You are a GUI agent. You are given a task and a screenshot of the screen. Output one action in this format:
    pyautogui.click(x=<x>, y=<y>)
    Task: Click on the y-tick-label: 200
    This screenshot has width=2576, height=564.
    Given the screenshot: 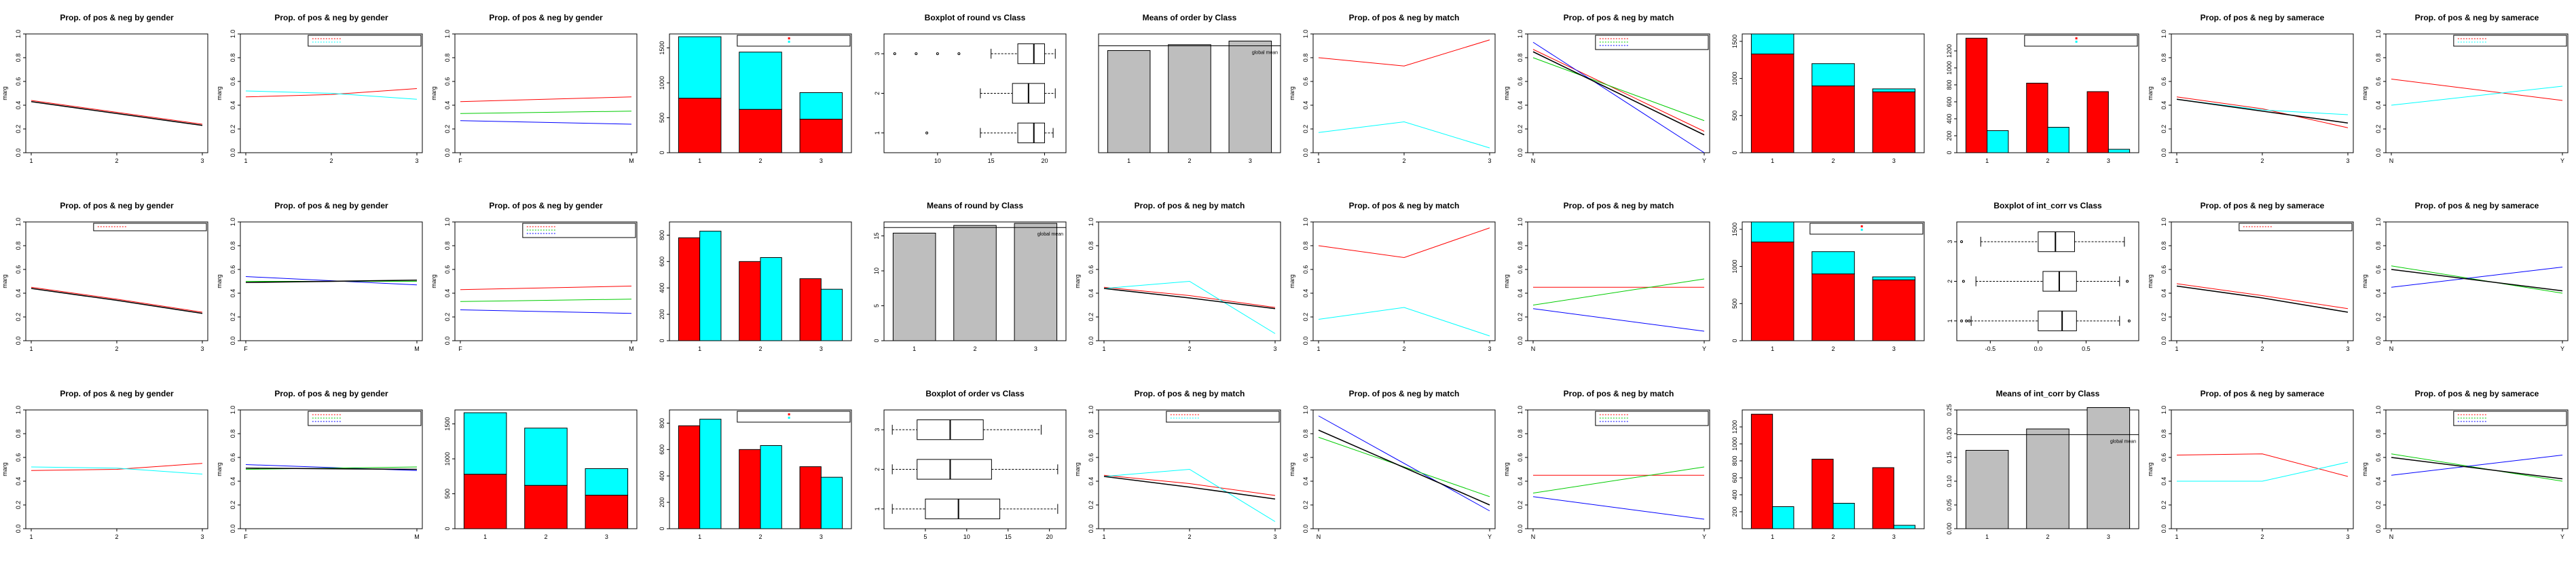 What is the action you would take?
    pyautogui.click(x=1949, y=135)
    